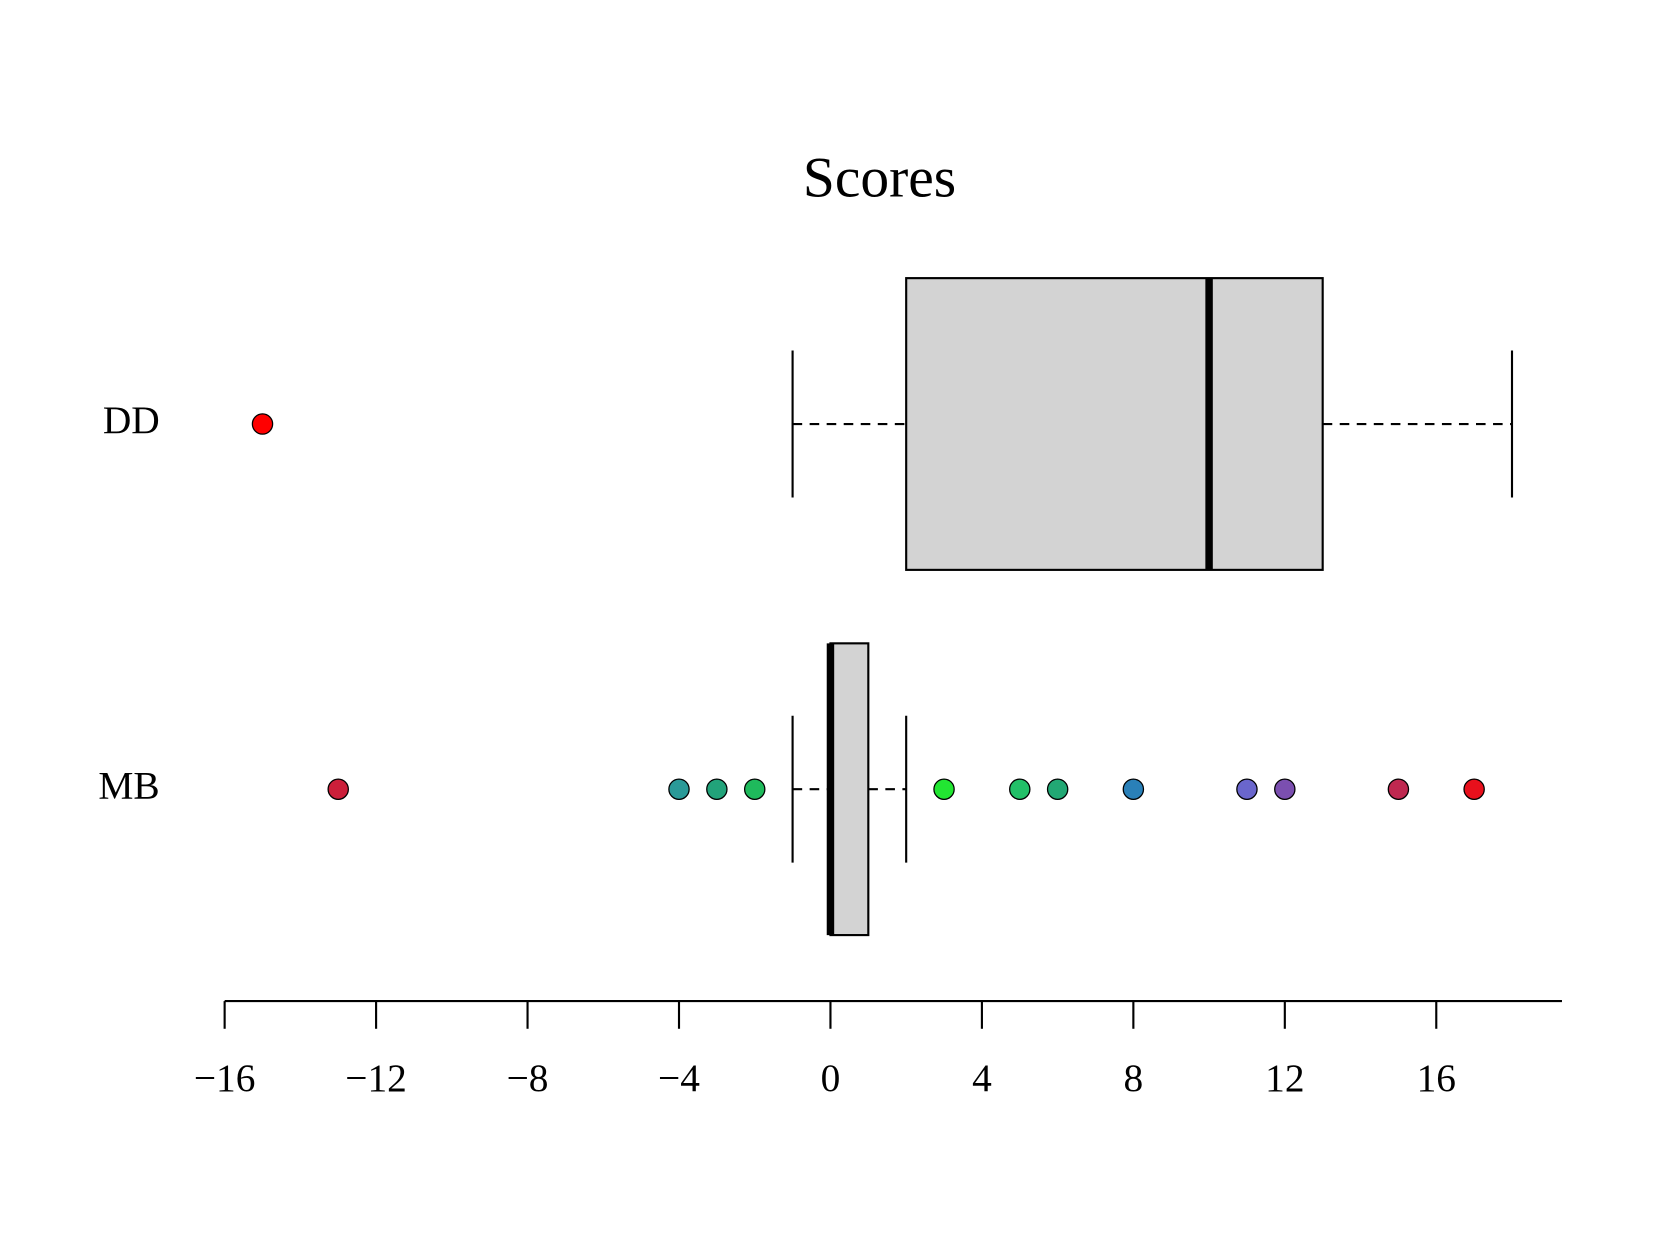 This screenshot has height=1259, width=1661. What do you see at coordinates (1284, 1078) in the screenshot?
I see `x-tick-label: 12` at bounding box center [1284, 1078].